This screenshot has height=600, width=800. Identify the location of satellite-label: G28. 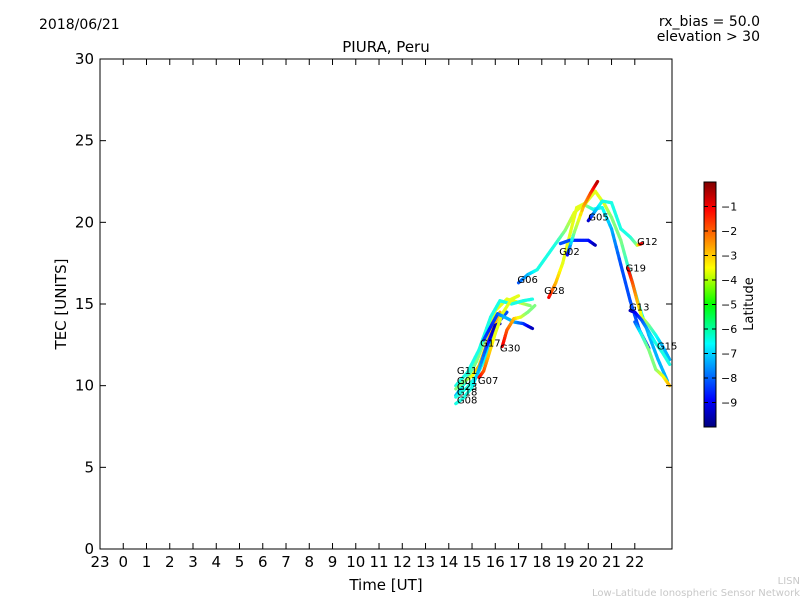
(554, 291).